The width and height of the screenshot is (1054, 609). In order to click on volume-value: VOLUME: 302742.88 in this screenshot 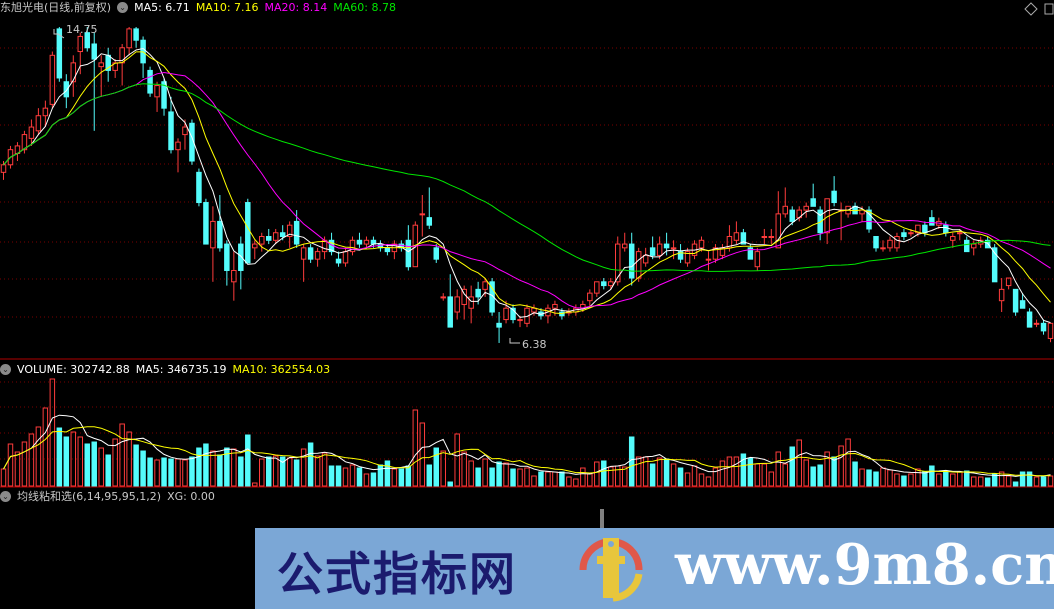, I will do `click(73, 369)`.